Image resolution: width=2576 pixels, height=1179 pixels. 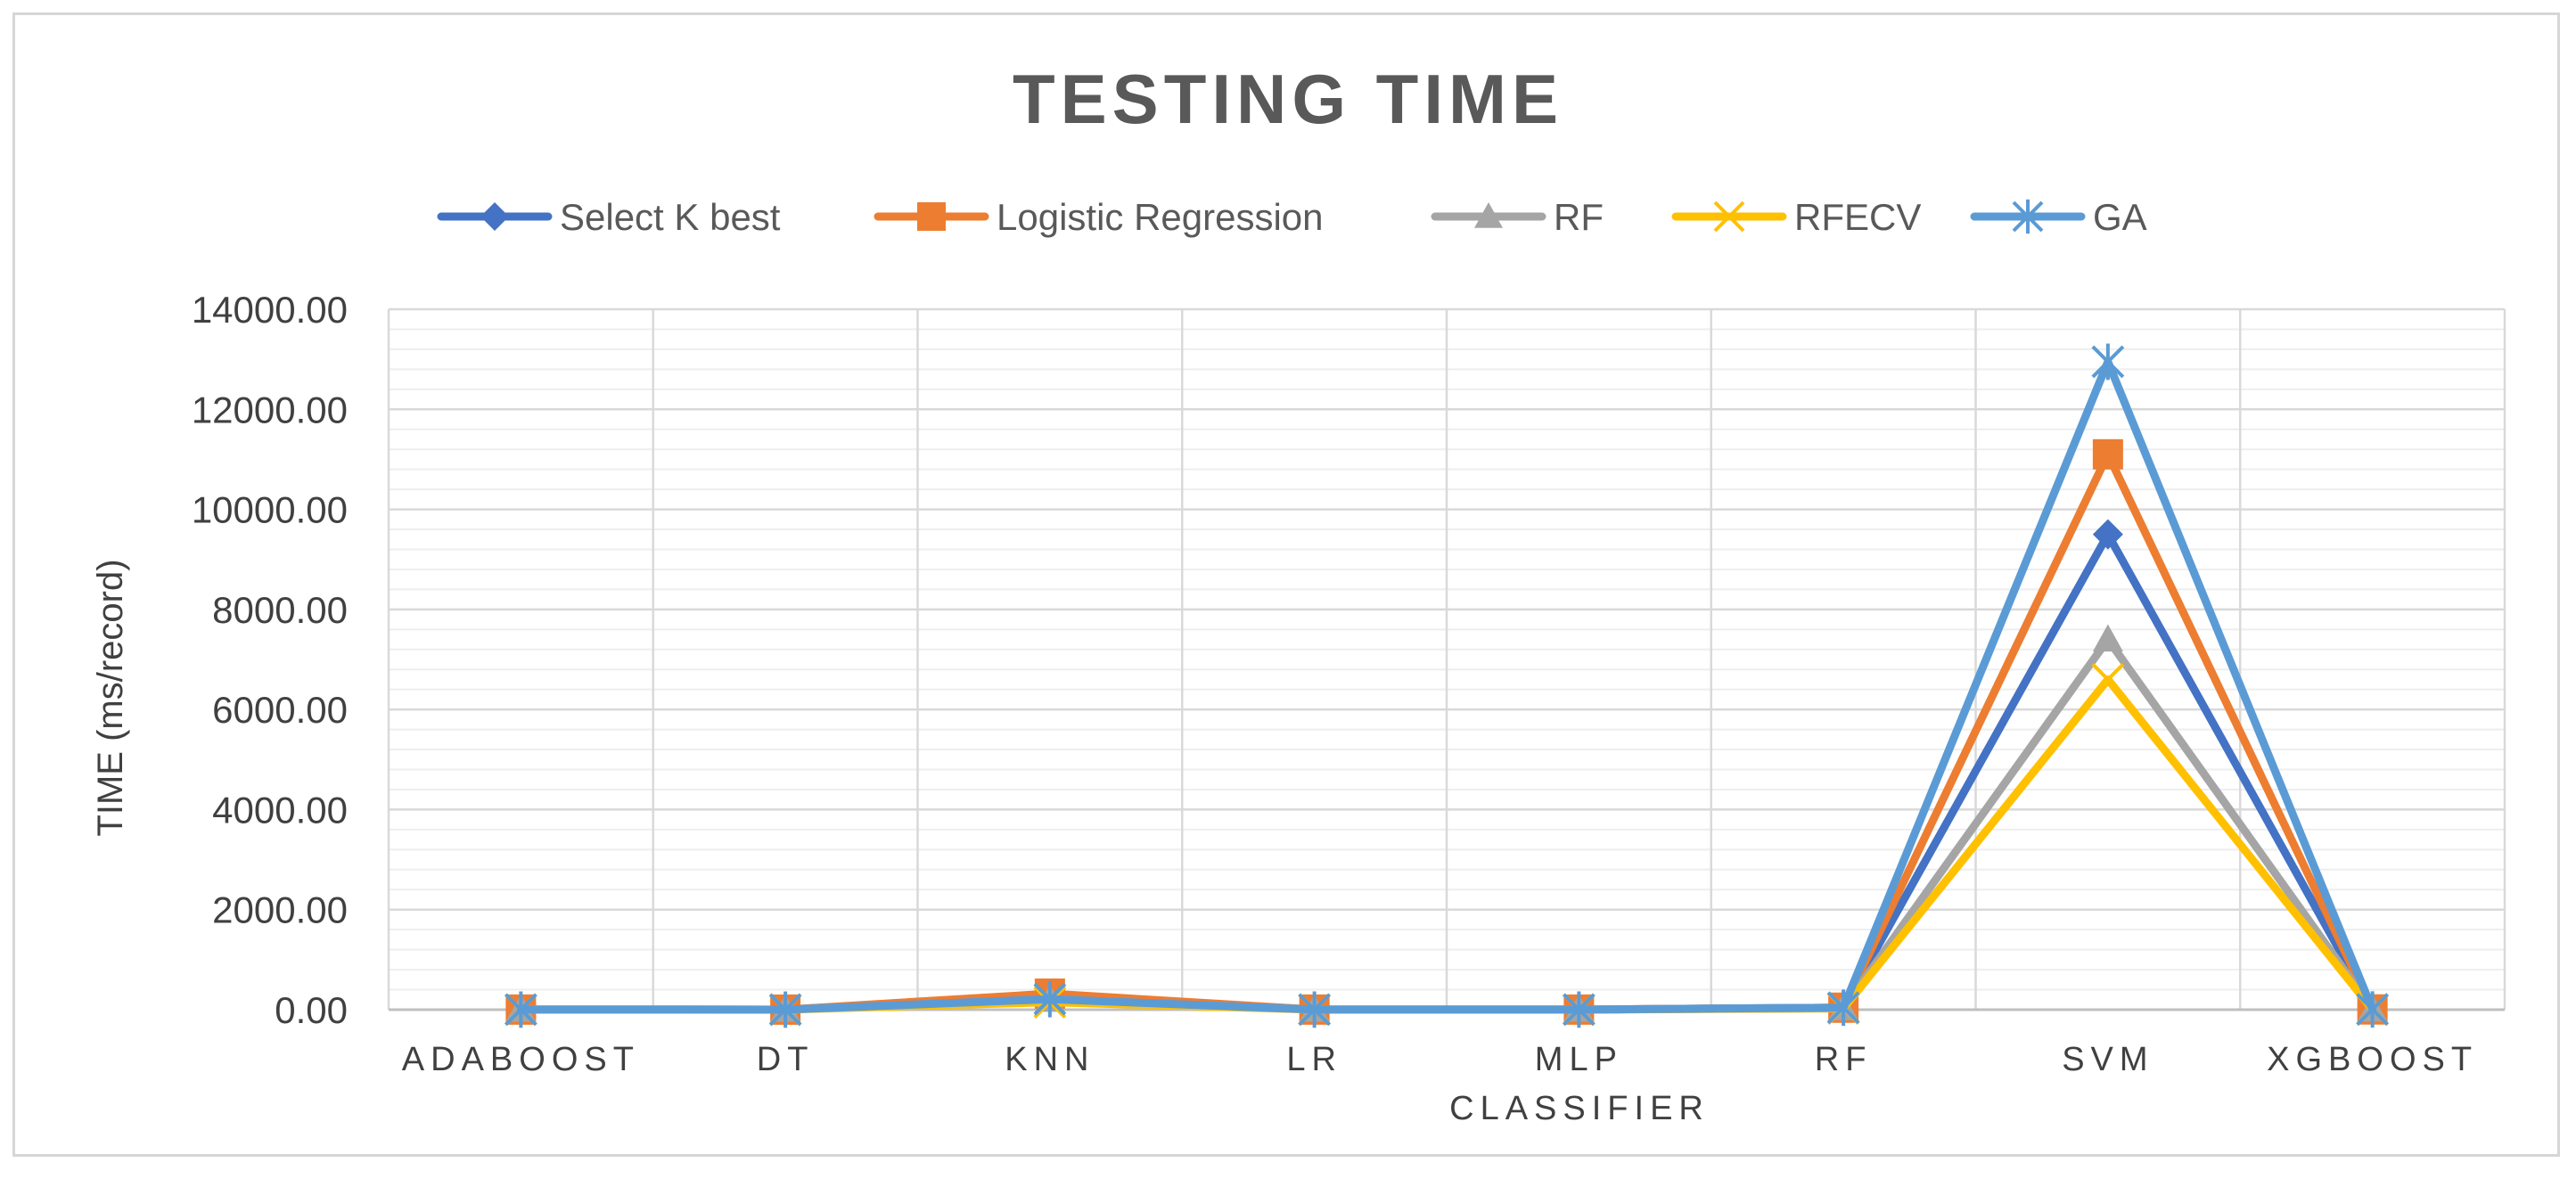 I want to click on legend-item: Select K best, so click(x=609, y=217).